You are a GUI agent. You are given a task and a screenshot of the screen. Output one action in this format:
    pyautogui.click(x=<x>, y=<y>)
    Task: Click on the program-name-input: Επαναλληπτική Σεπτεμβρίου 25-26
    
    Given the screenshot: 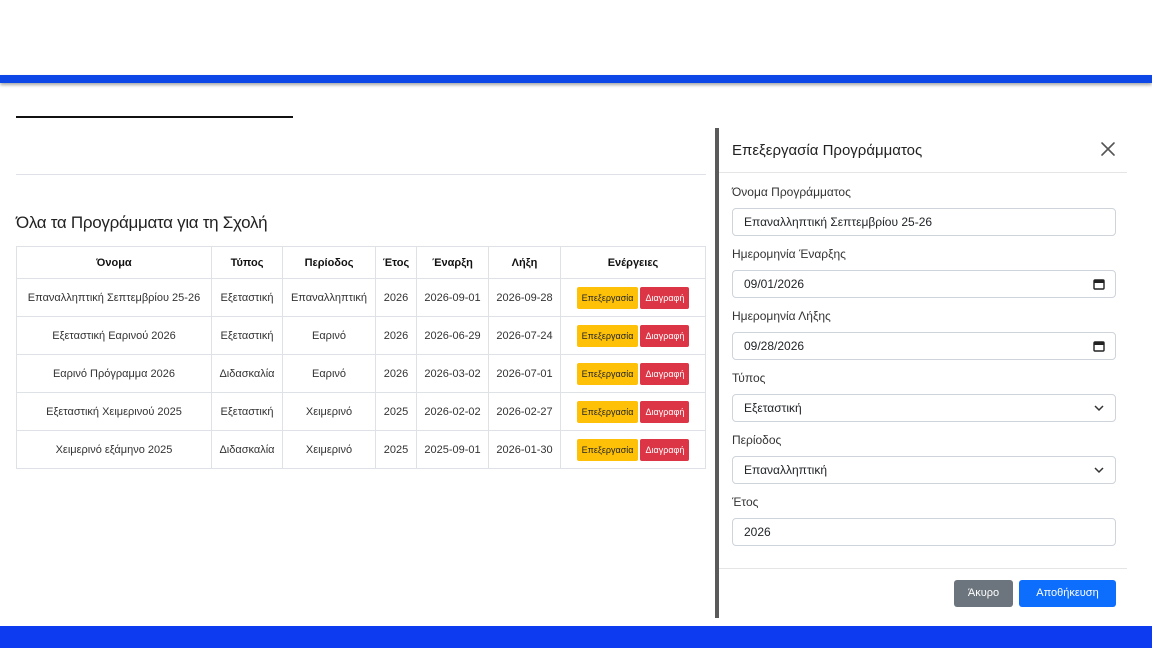 What is the action you would take?
    pyautogui.click(x=924, y=222)
    